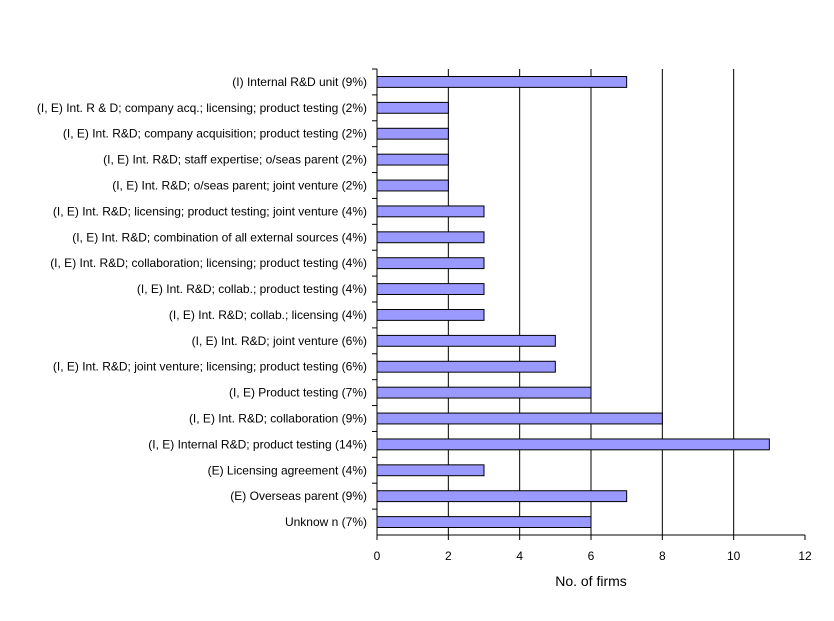  Describe the element at coordinates (278, 419) in the screenshot. I see `category-label: (I, E) Int. R&D; collaboration (9%)` at that location.